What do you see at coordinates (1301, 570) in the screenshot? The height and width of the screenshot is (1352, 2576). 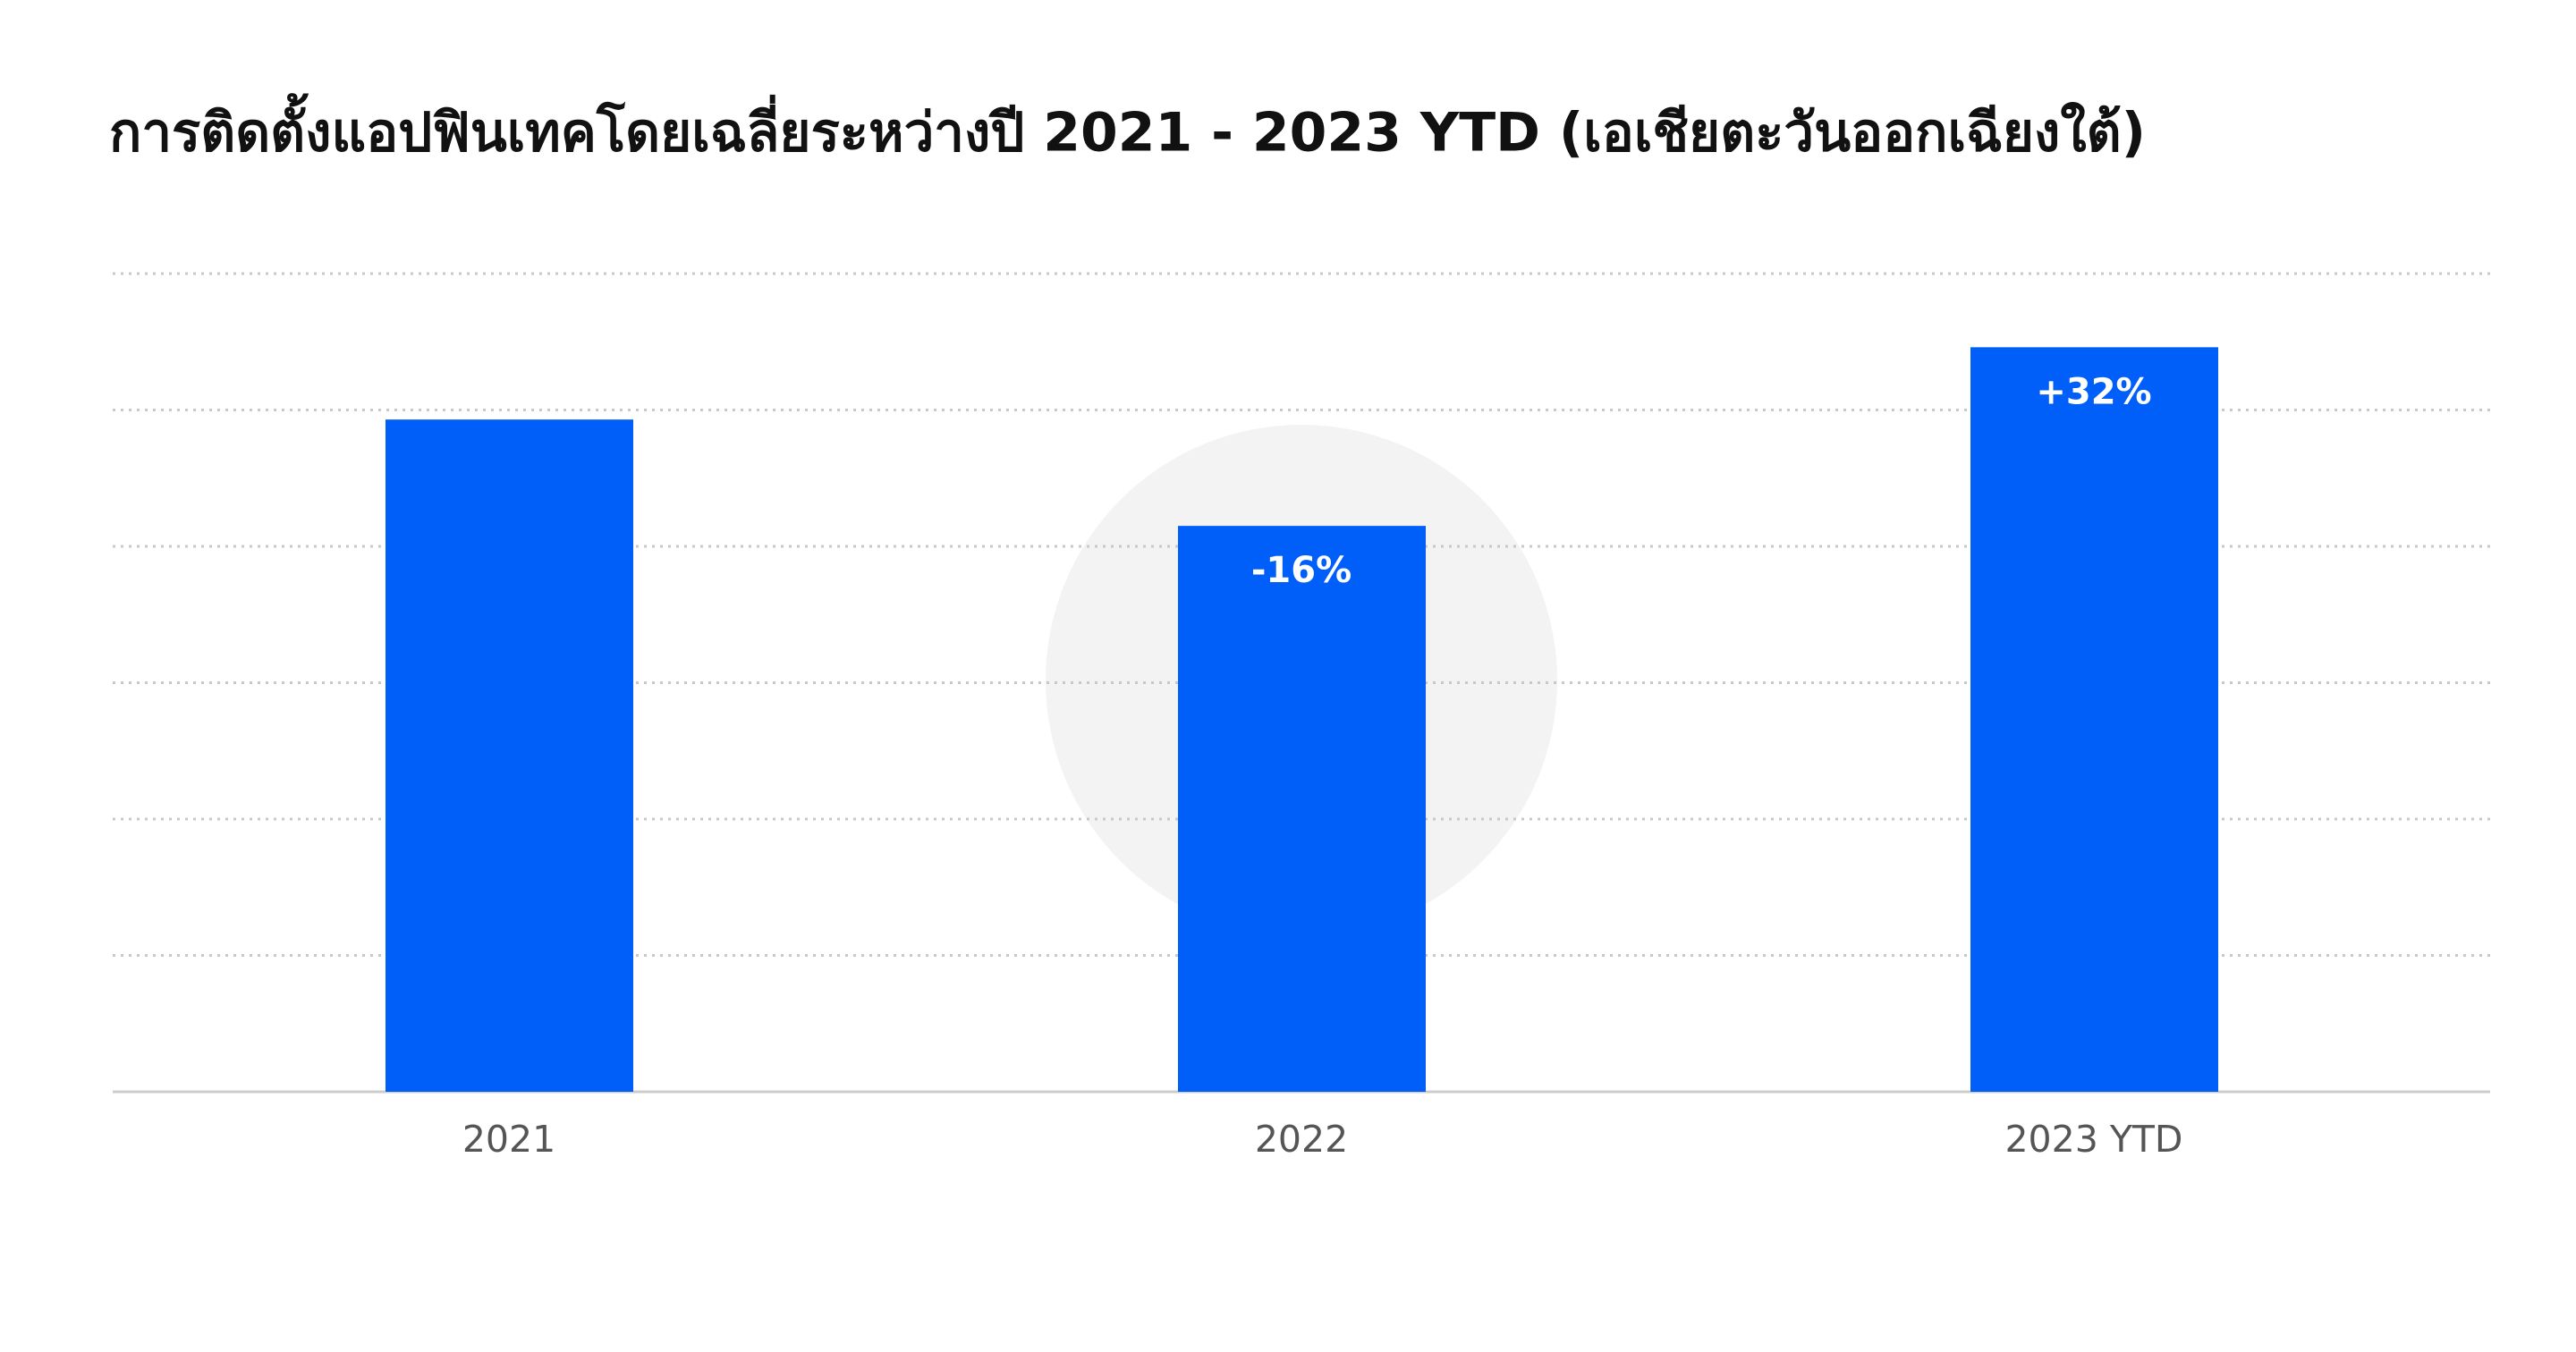 I see `bar-label: -16%` at bounding box center [1301, 570].